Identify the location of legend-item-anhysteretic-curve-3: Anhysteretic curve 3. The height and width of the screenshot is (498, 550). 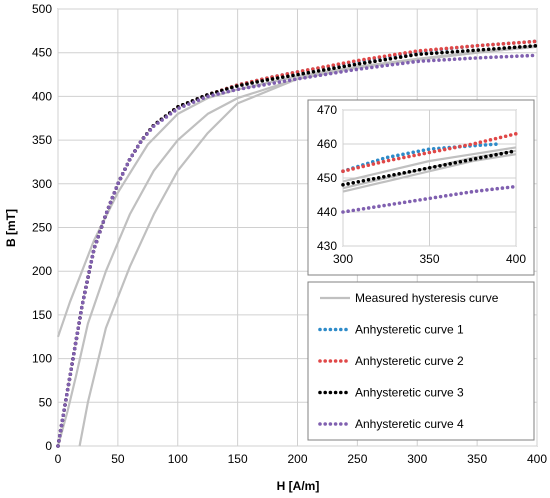
(391, 393).